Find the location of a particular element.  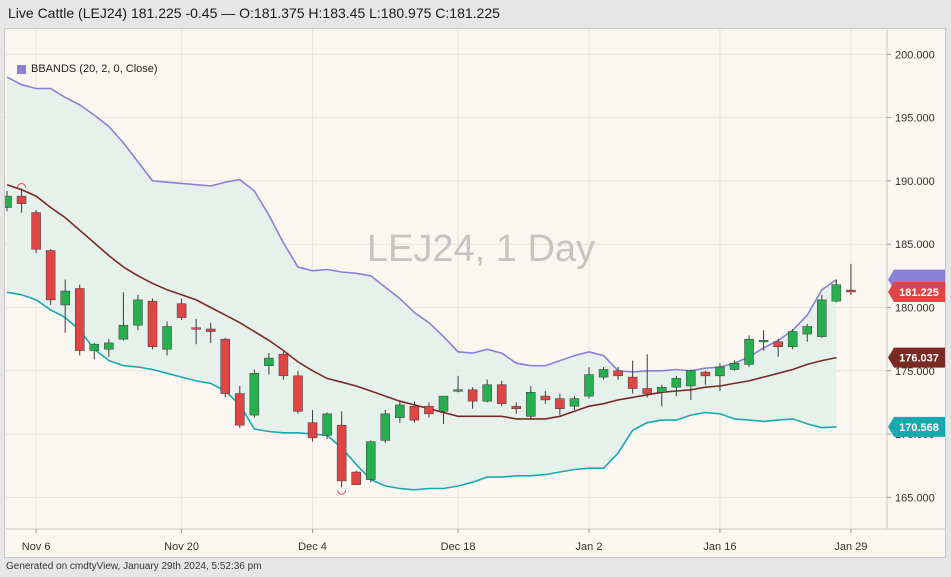

last-price-label: 181.225 is located at coordinates (916, 291).